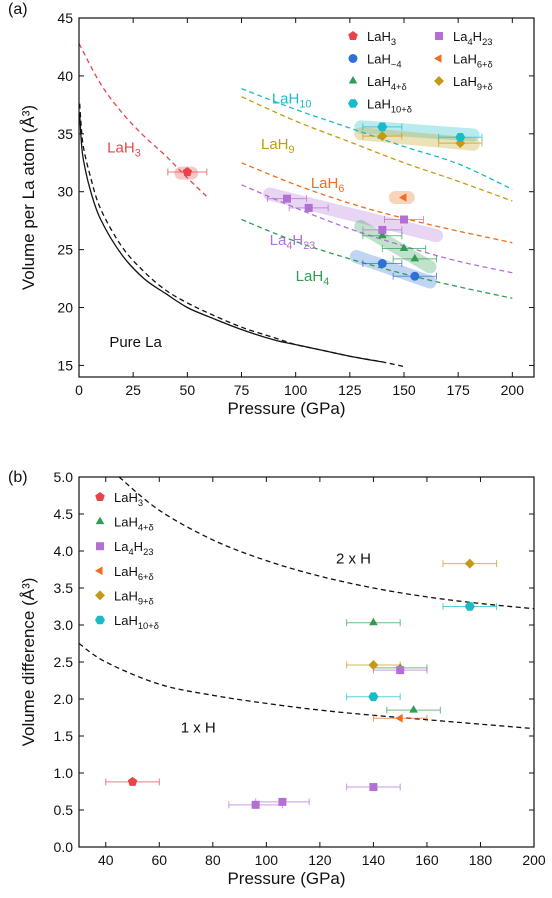  What do you see at coordinates (65, 308) in the screenshot?
I see `y-tick-label: 20` at bounding box center [65, 308].